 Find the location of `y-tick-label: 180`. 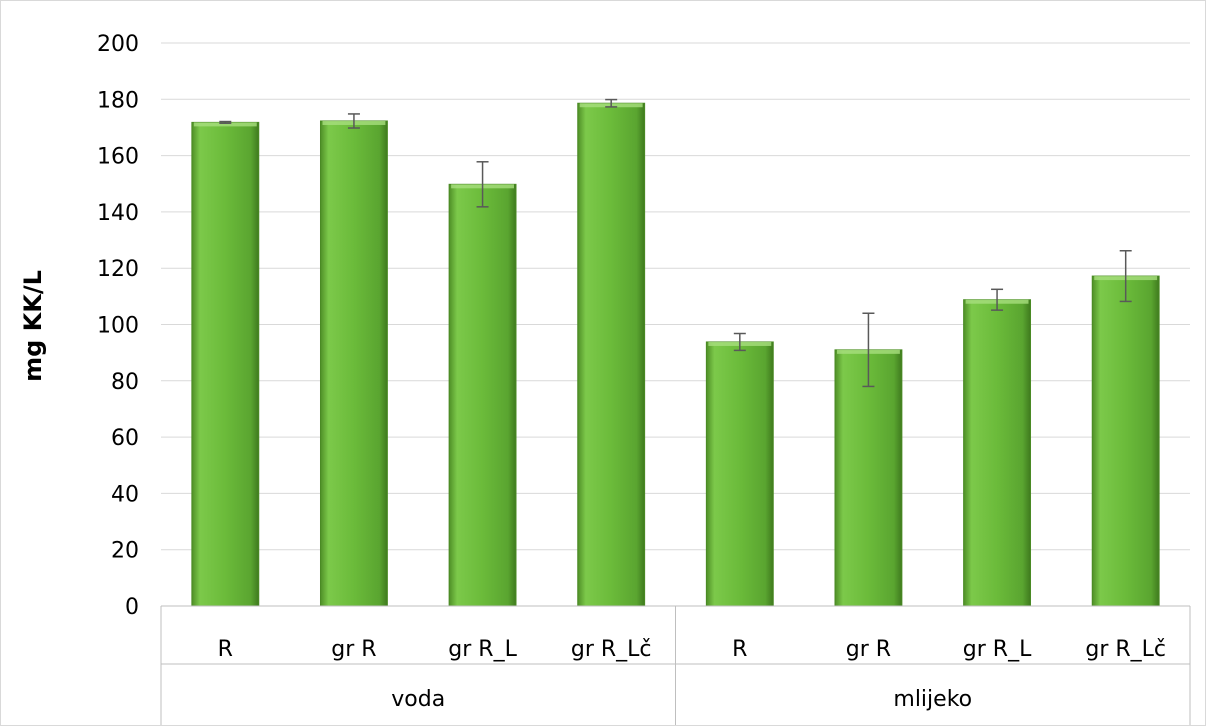

y-tick-label: 180 is located at coordinates (118, 100).